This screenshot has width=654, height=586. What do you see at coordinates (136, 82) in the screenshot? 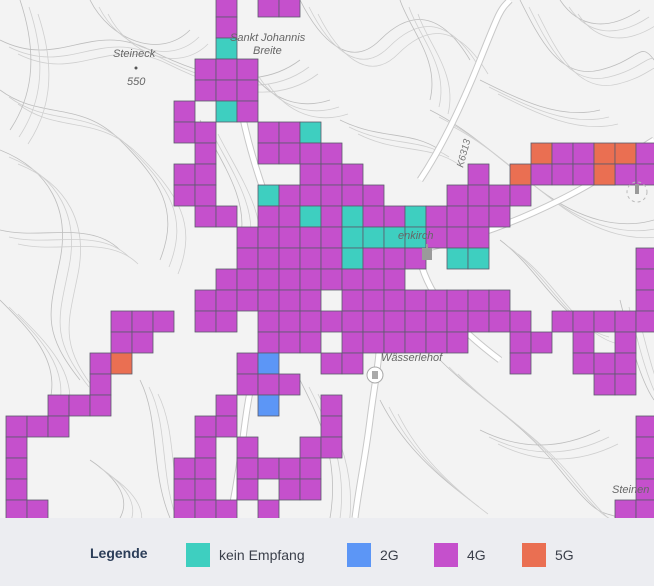
I see `place-label-elevation: 550` at bounding box center [136, 82].